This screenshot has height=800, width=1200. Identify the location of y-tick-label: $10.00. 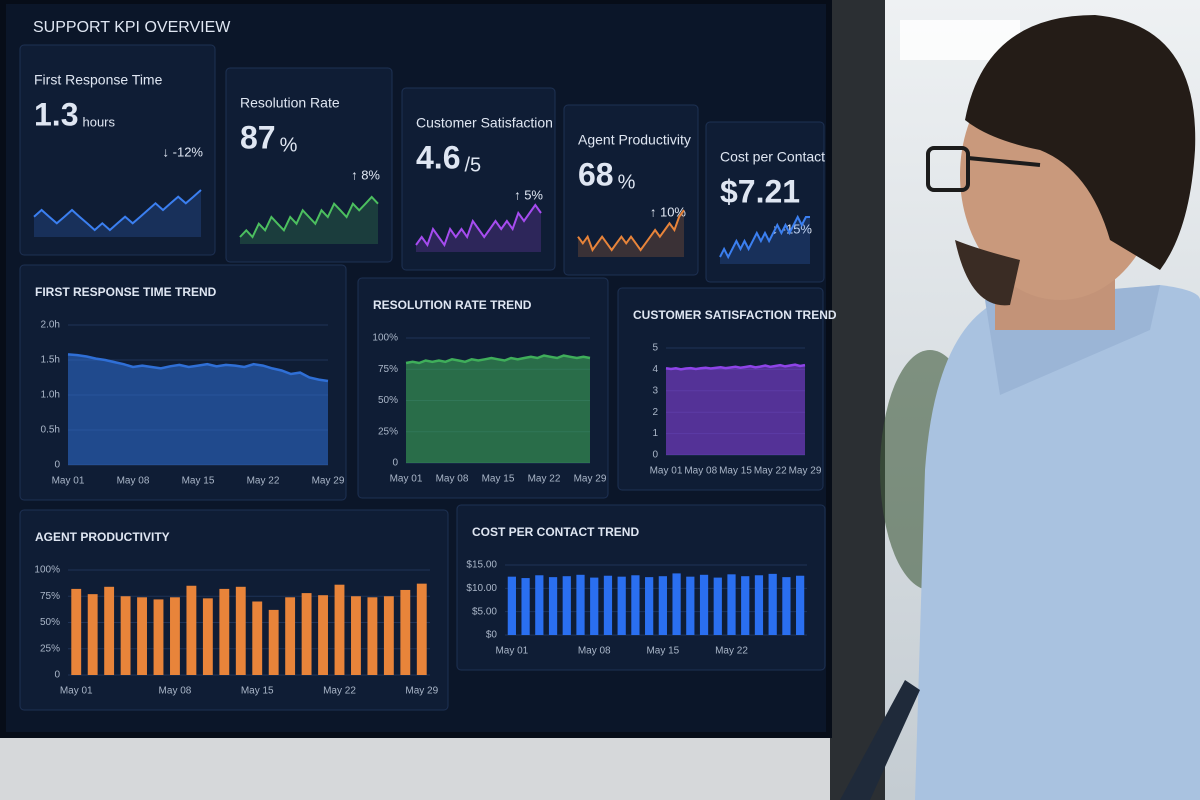
(481, 588).